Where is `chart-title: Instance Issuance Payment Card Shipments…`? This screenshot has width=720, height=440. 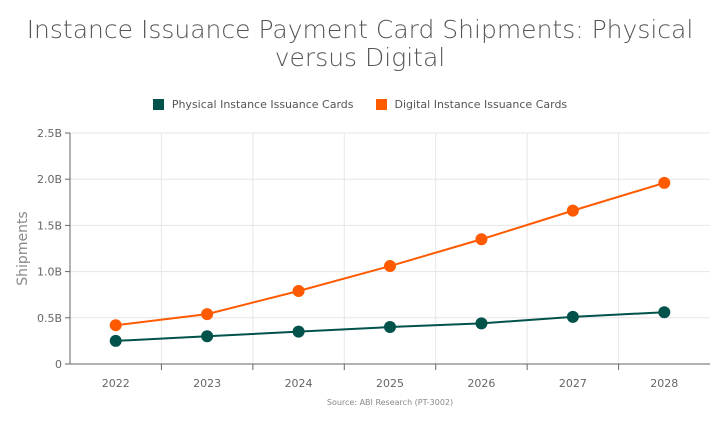
chart-title: Instance Issuance Payment Card Shipments… is located at coordinates (360, 43).